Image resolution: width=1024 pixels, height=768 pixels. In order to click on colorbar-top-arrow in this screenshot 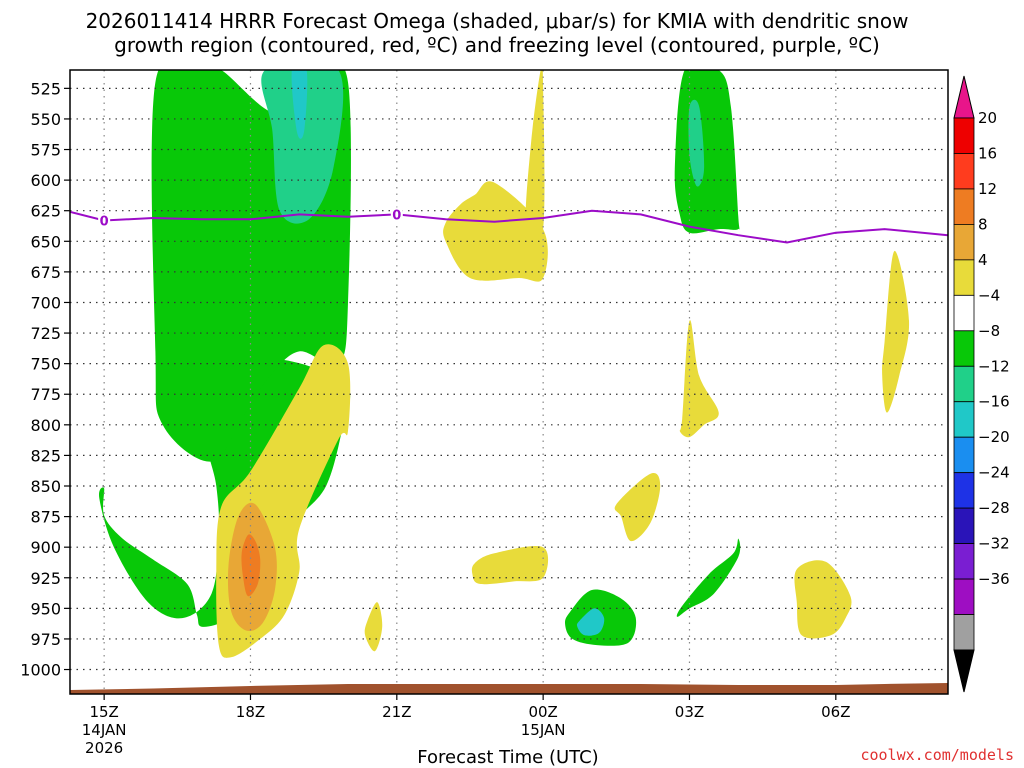, I will do `click(964, 97)`.